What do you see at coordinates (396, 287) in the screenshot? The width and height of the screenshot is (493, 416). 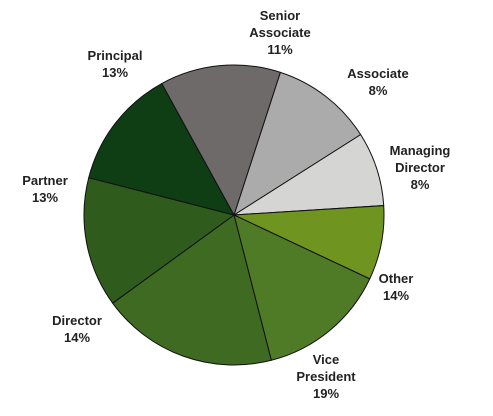 I see `slice-label-other: Other 14%` at bounding box center [396, 287].